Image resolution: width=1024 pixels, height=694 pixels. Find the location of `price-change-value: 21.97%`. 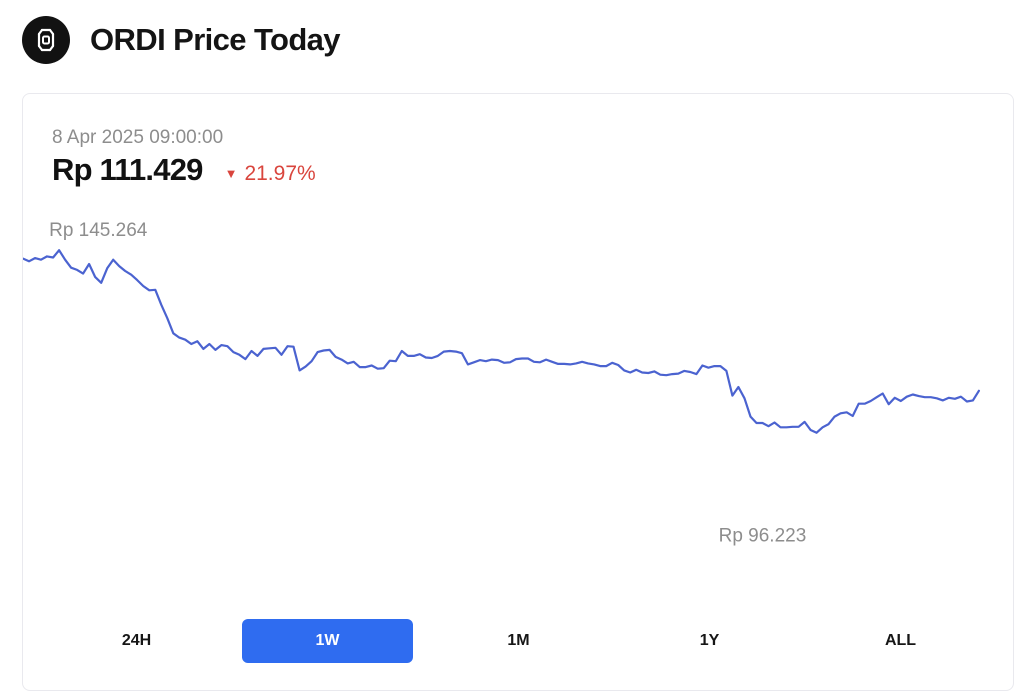

price-change-value: 21.97% is located at coordinates (280, 173).